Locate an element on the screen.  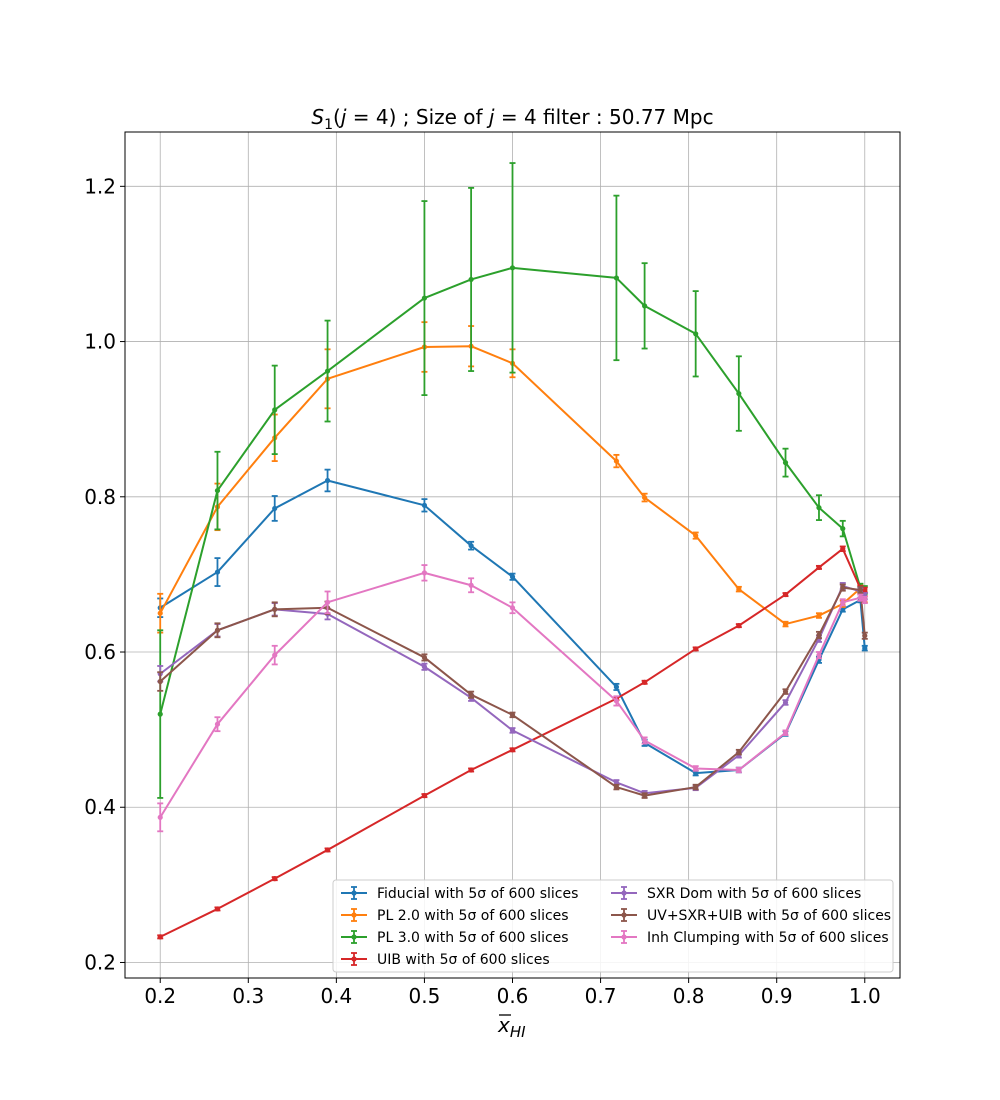
x-tick-label: 0.9 is located at coordinates (777, 996).